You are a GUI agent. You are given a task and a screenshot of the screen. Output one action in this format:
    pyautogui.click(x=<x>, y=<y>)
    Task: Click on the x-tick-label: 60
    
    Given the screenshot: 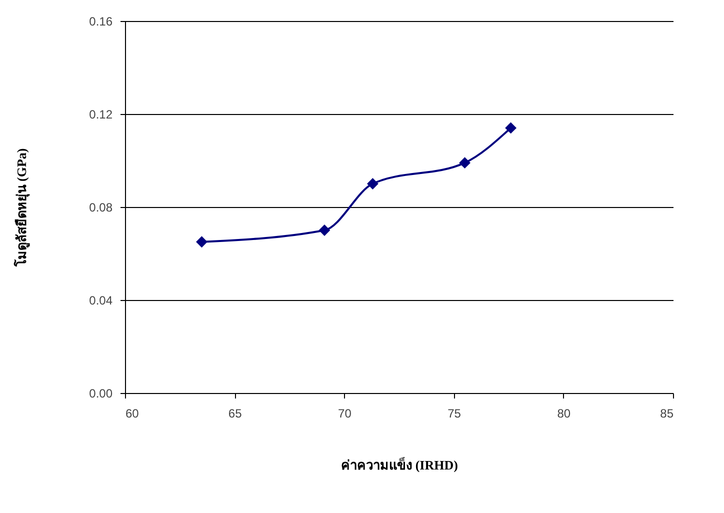 What is the action you would take?
    pyautogui.click(x=133, y=413)
    